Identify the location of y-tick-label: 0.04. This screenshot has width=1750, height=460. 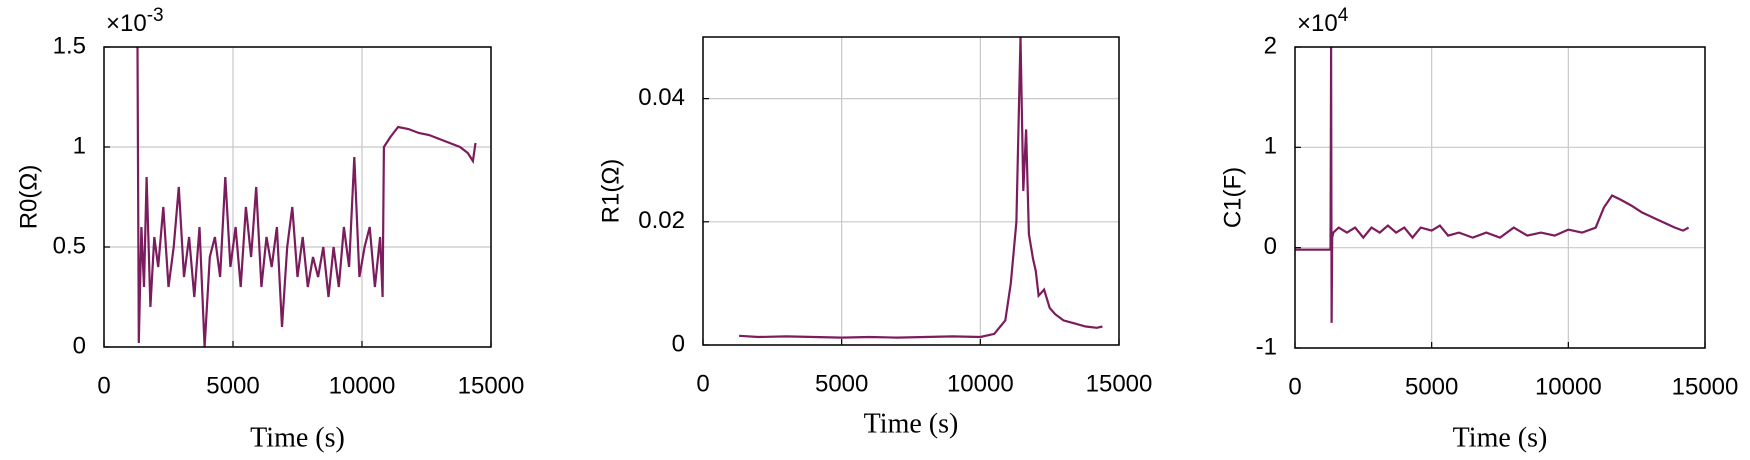
(661, 97).